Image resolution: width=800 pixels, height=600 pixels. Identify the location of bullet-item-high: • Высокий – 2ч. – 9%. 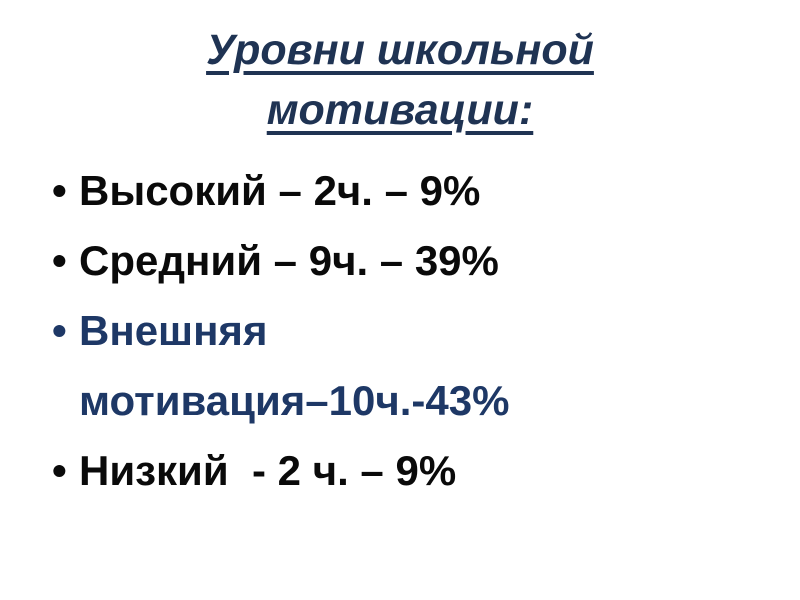
(421, 191).